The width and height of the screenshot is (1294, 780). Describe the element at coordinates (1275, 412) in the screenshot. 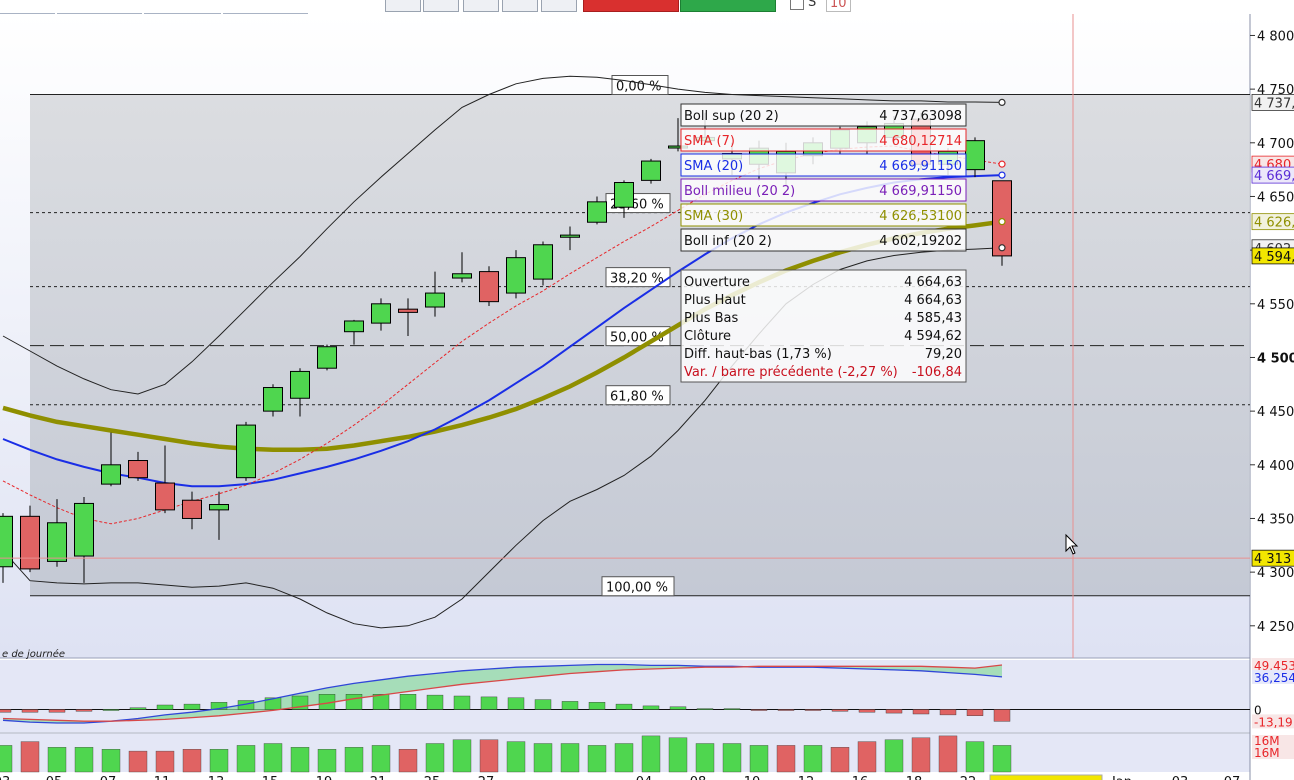

I see `price-tick-label: 4 450` at that location.